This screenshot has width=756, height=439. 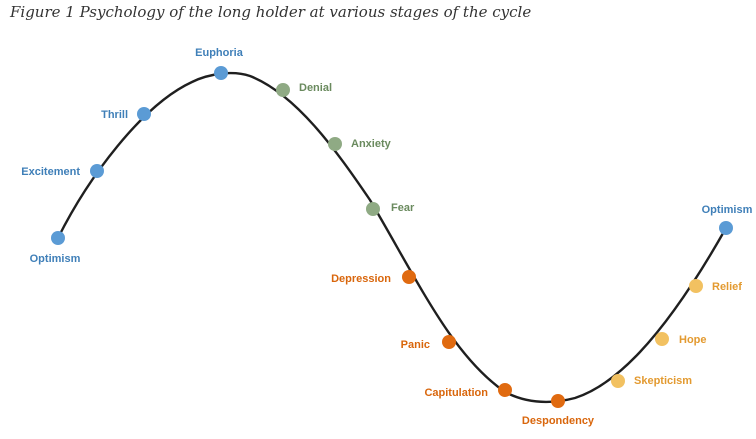 I want to click on stage-label-anxiety: Anxiety, so click(x=371, y=144).